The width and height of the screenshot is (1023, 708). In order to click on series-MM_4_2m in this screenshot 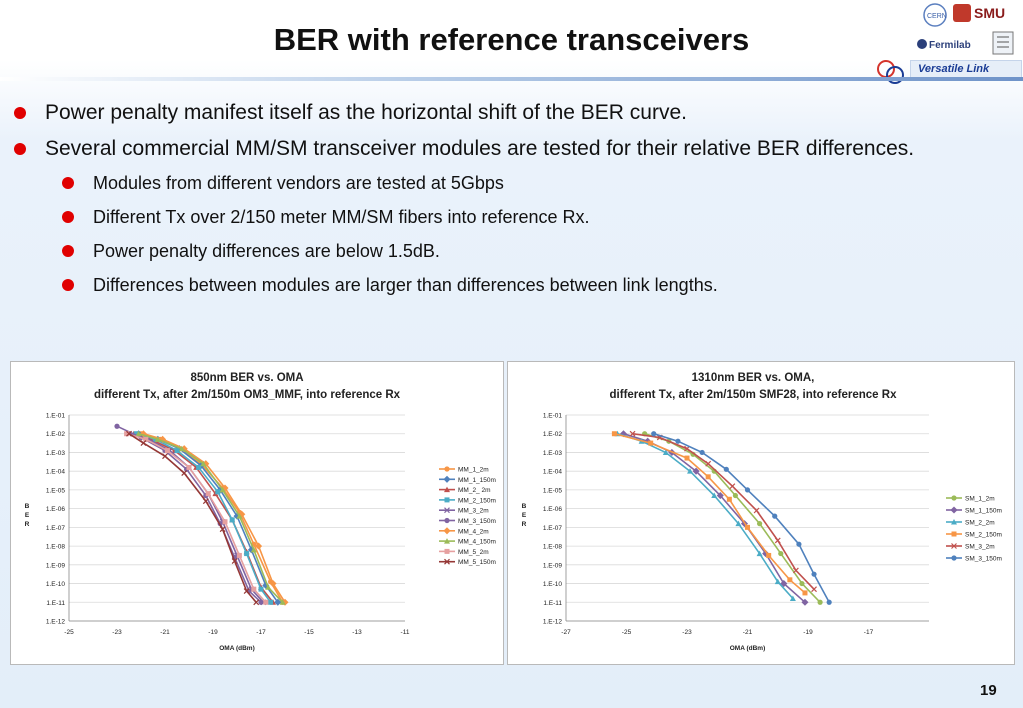, I will do `click(214, 518)`.